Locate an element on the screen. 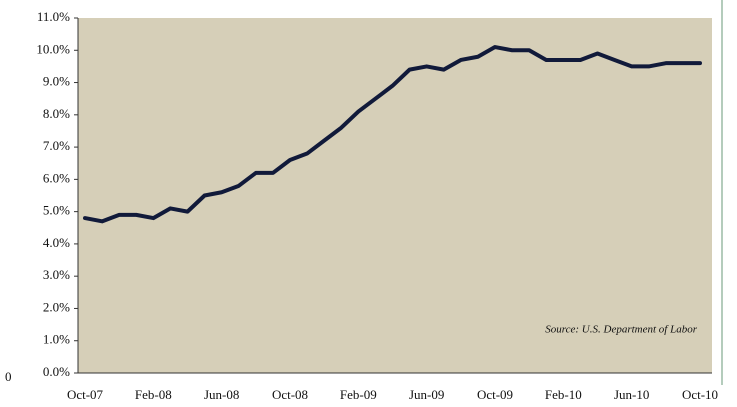 Image resolution: width=737 pixels, height=407 pixels. x-tick-label: Feb-10 is located at coordinates (563, 394).